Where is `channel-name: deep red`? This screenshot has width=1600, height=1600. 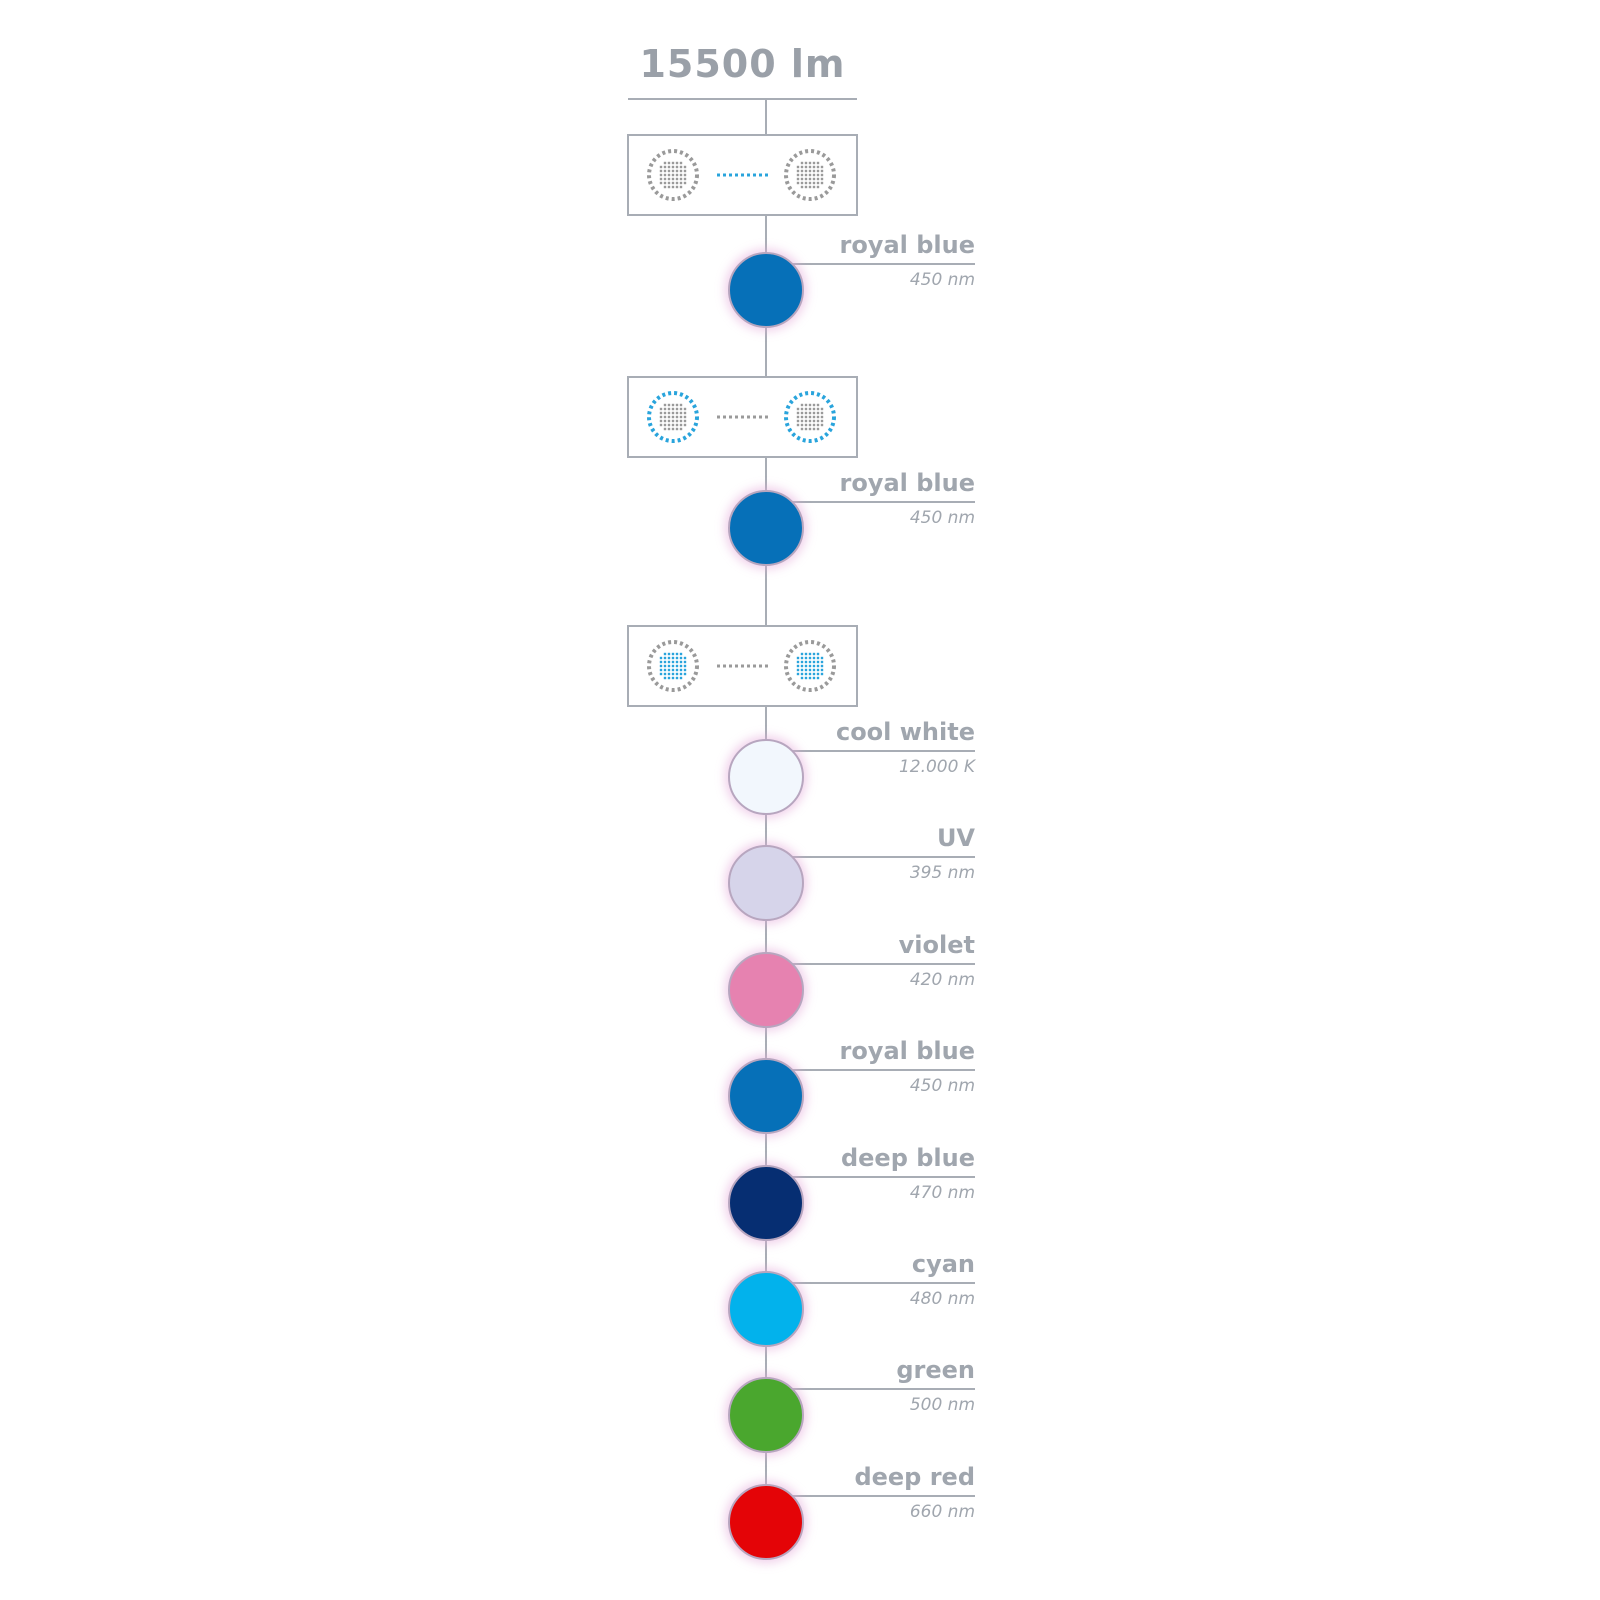 channel-name: deep red is located at coordinates (914, 1477).